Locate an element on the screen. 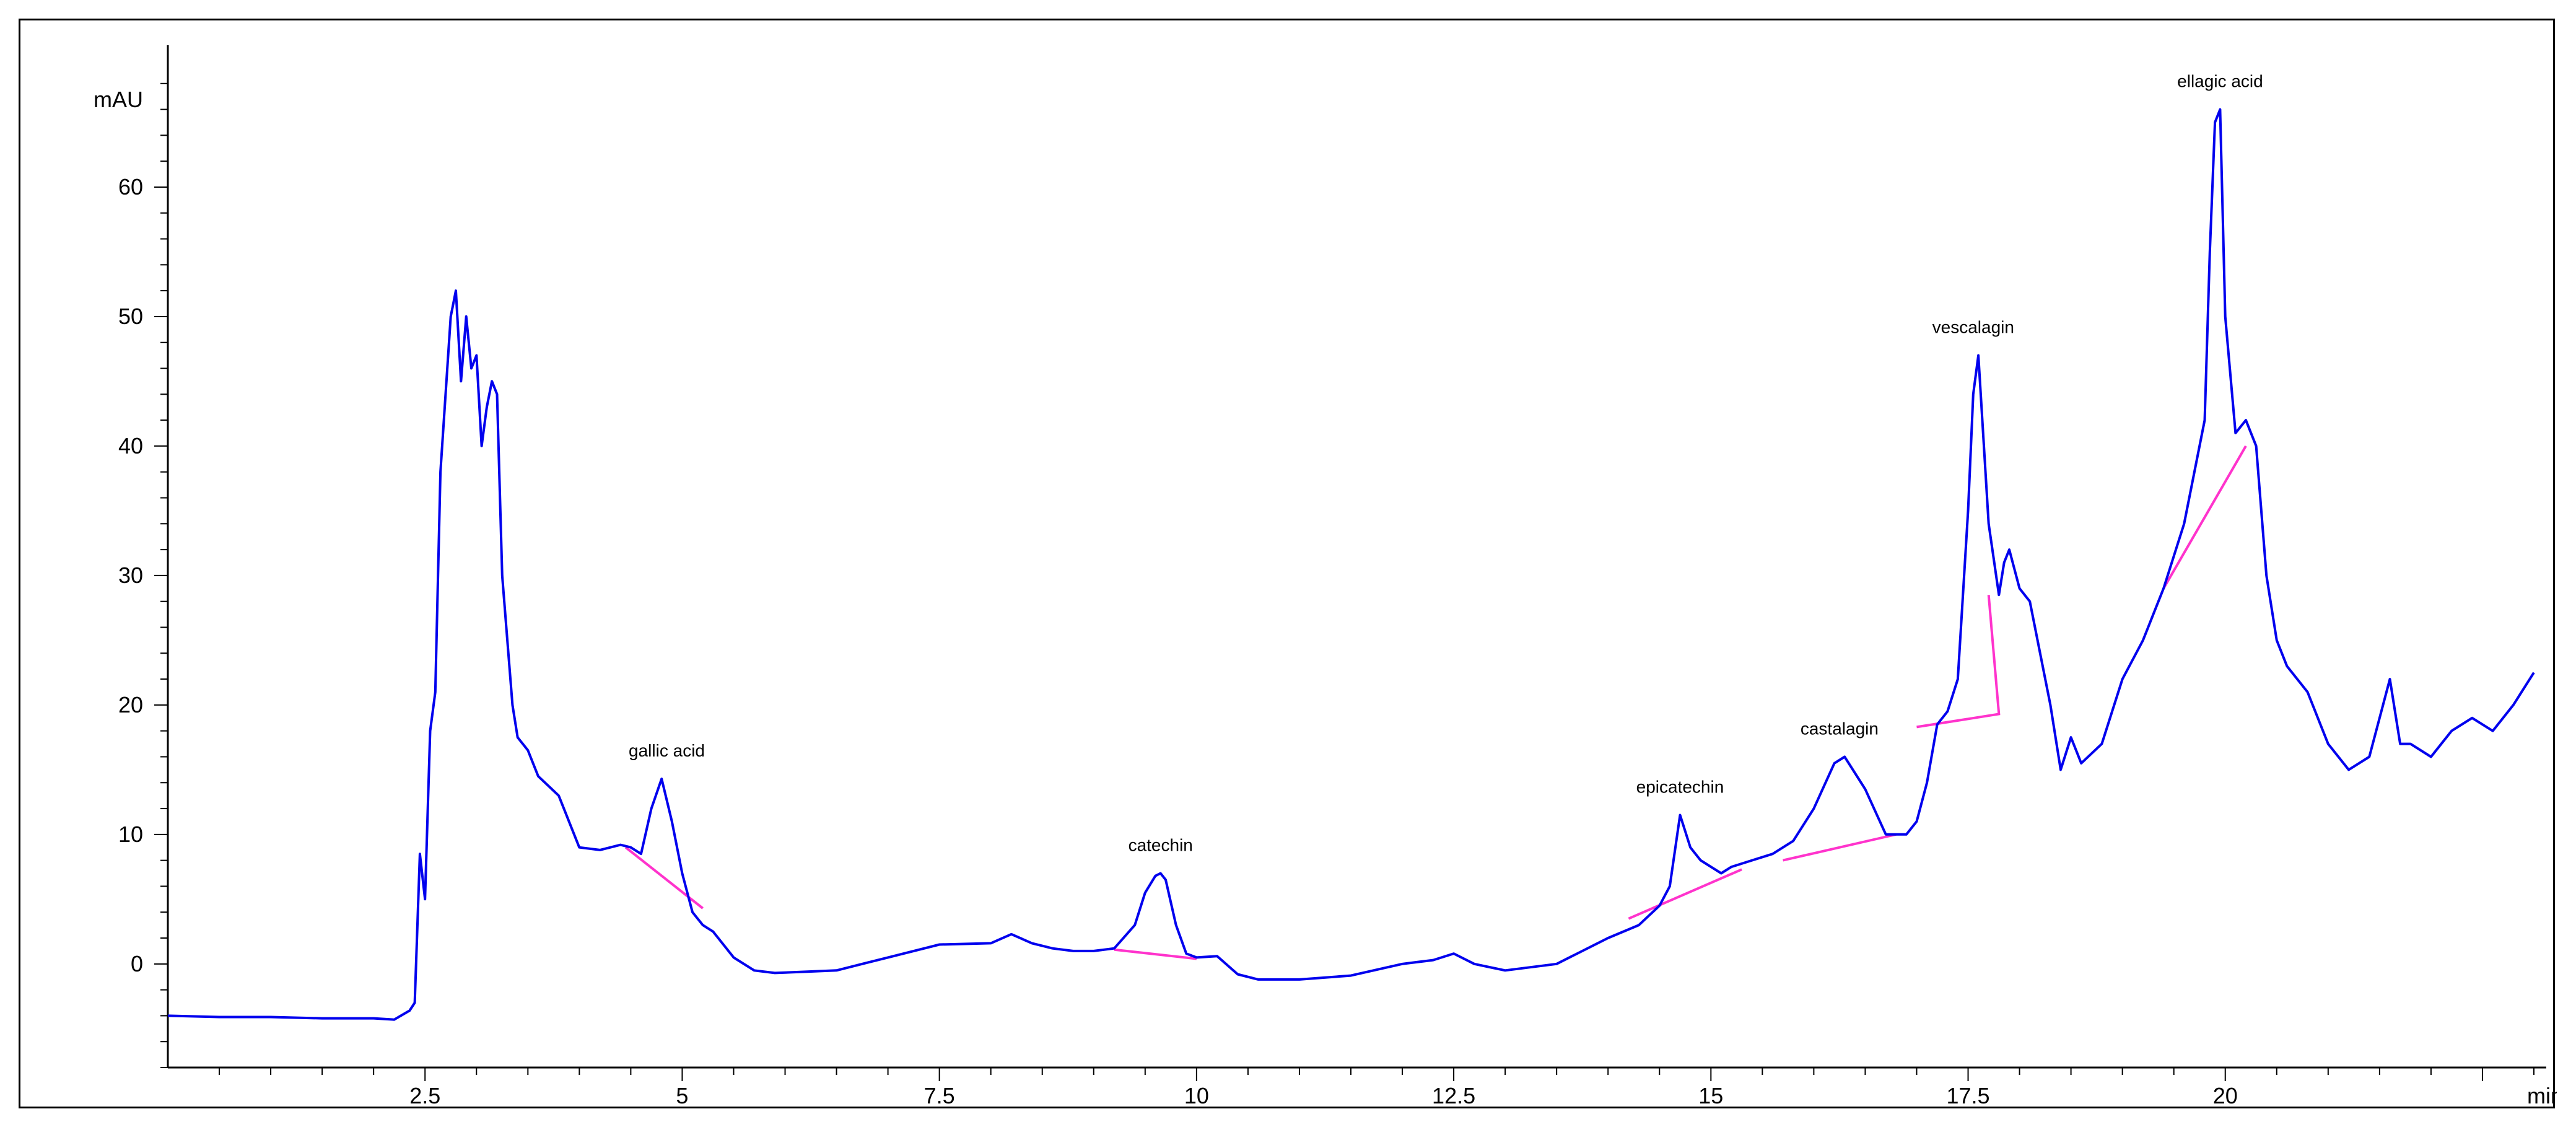 This screenshot has width=2576, height=1127. x-tick-label: 7.5 is located at coordinates (939, 1095).